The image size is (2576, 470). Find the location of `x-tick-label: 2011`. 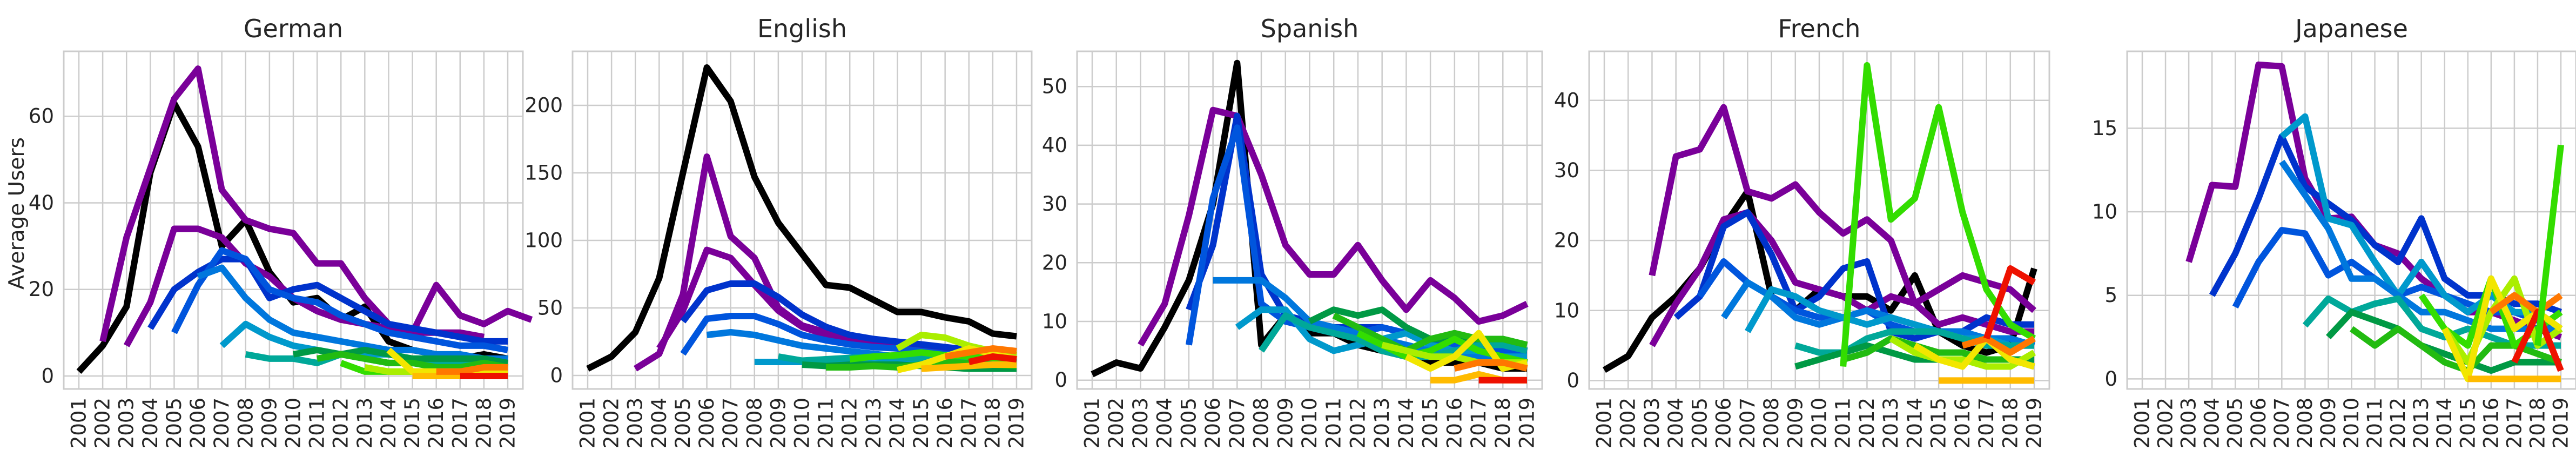

x-tick-label: 2011 is located at coordinates (317, 423).